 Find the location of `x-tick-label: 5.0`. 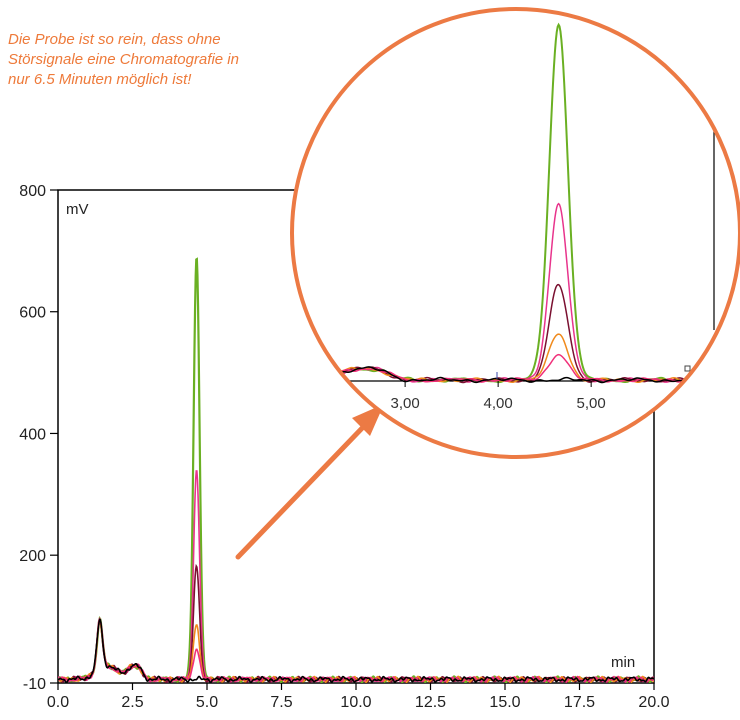

x-tick-label: 5.0 is located at coordinates (207, 702).